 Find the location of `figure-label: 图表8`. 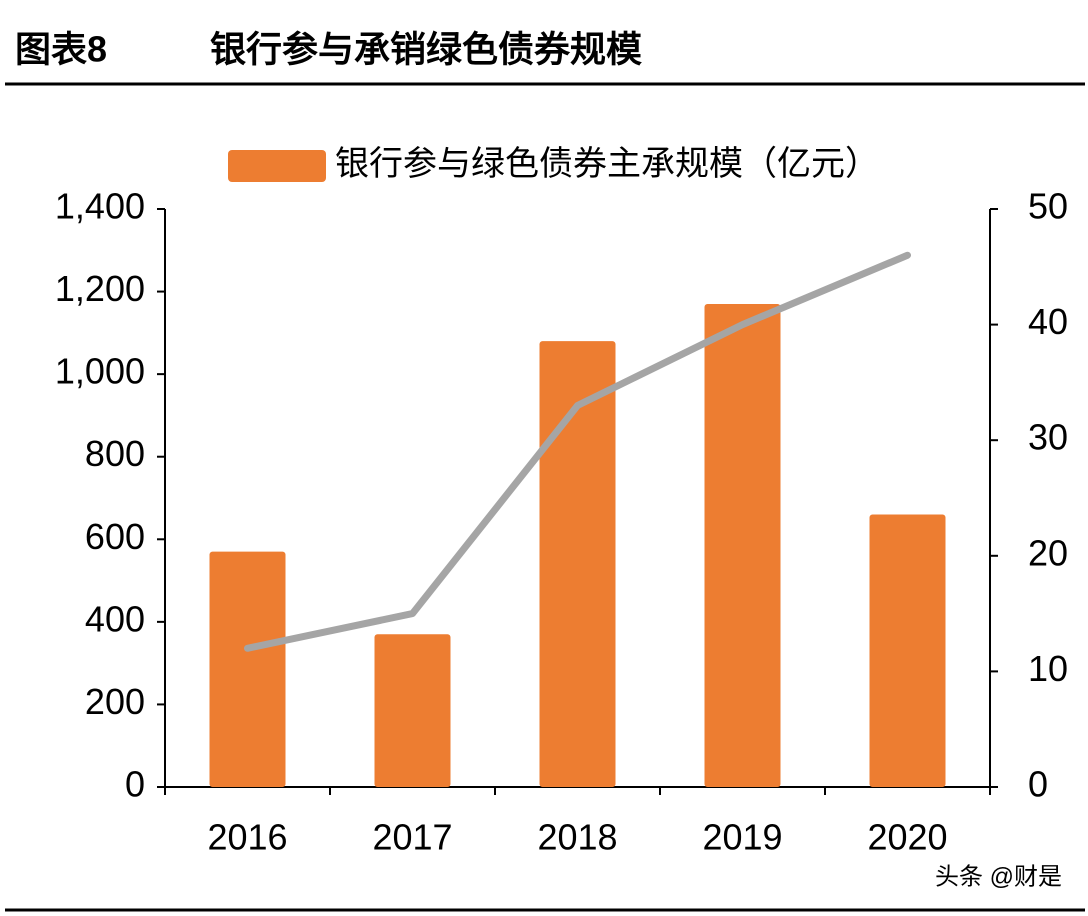

figure-label: 图表8 is located at coordinates (61, 49).